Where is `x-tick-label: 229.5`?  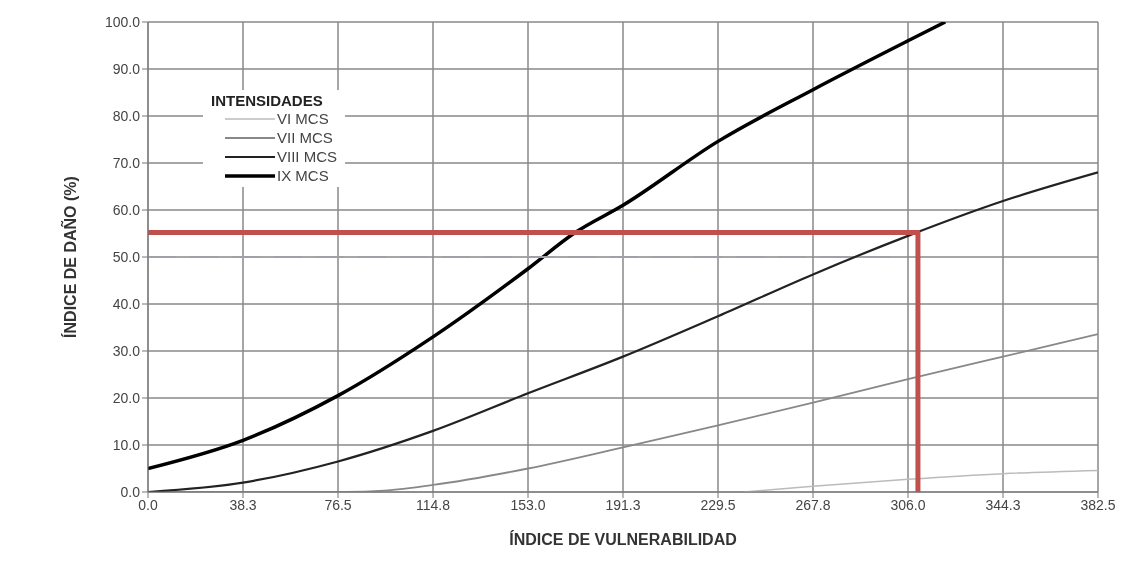
x-tick-label: 229.5 is located at coordinates (718, 504).